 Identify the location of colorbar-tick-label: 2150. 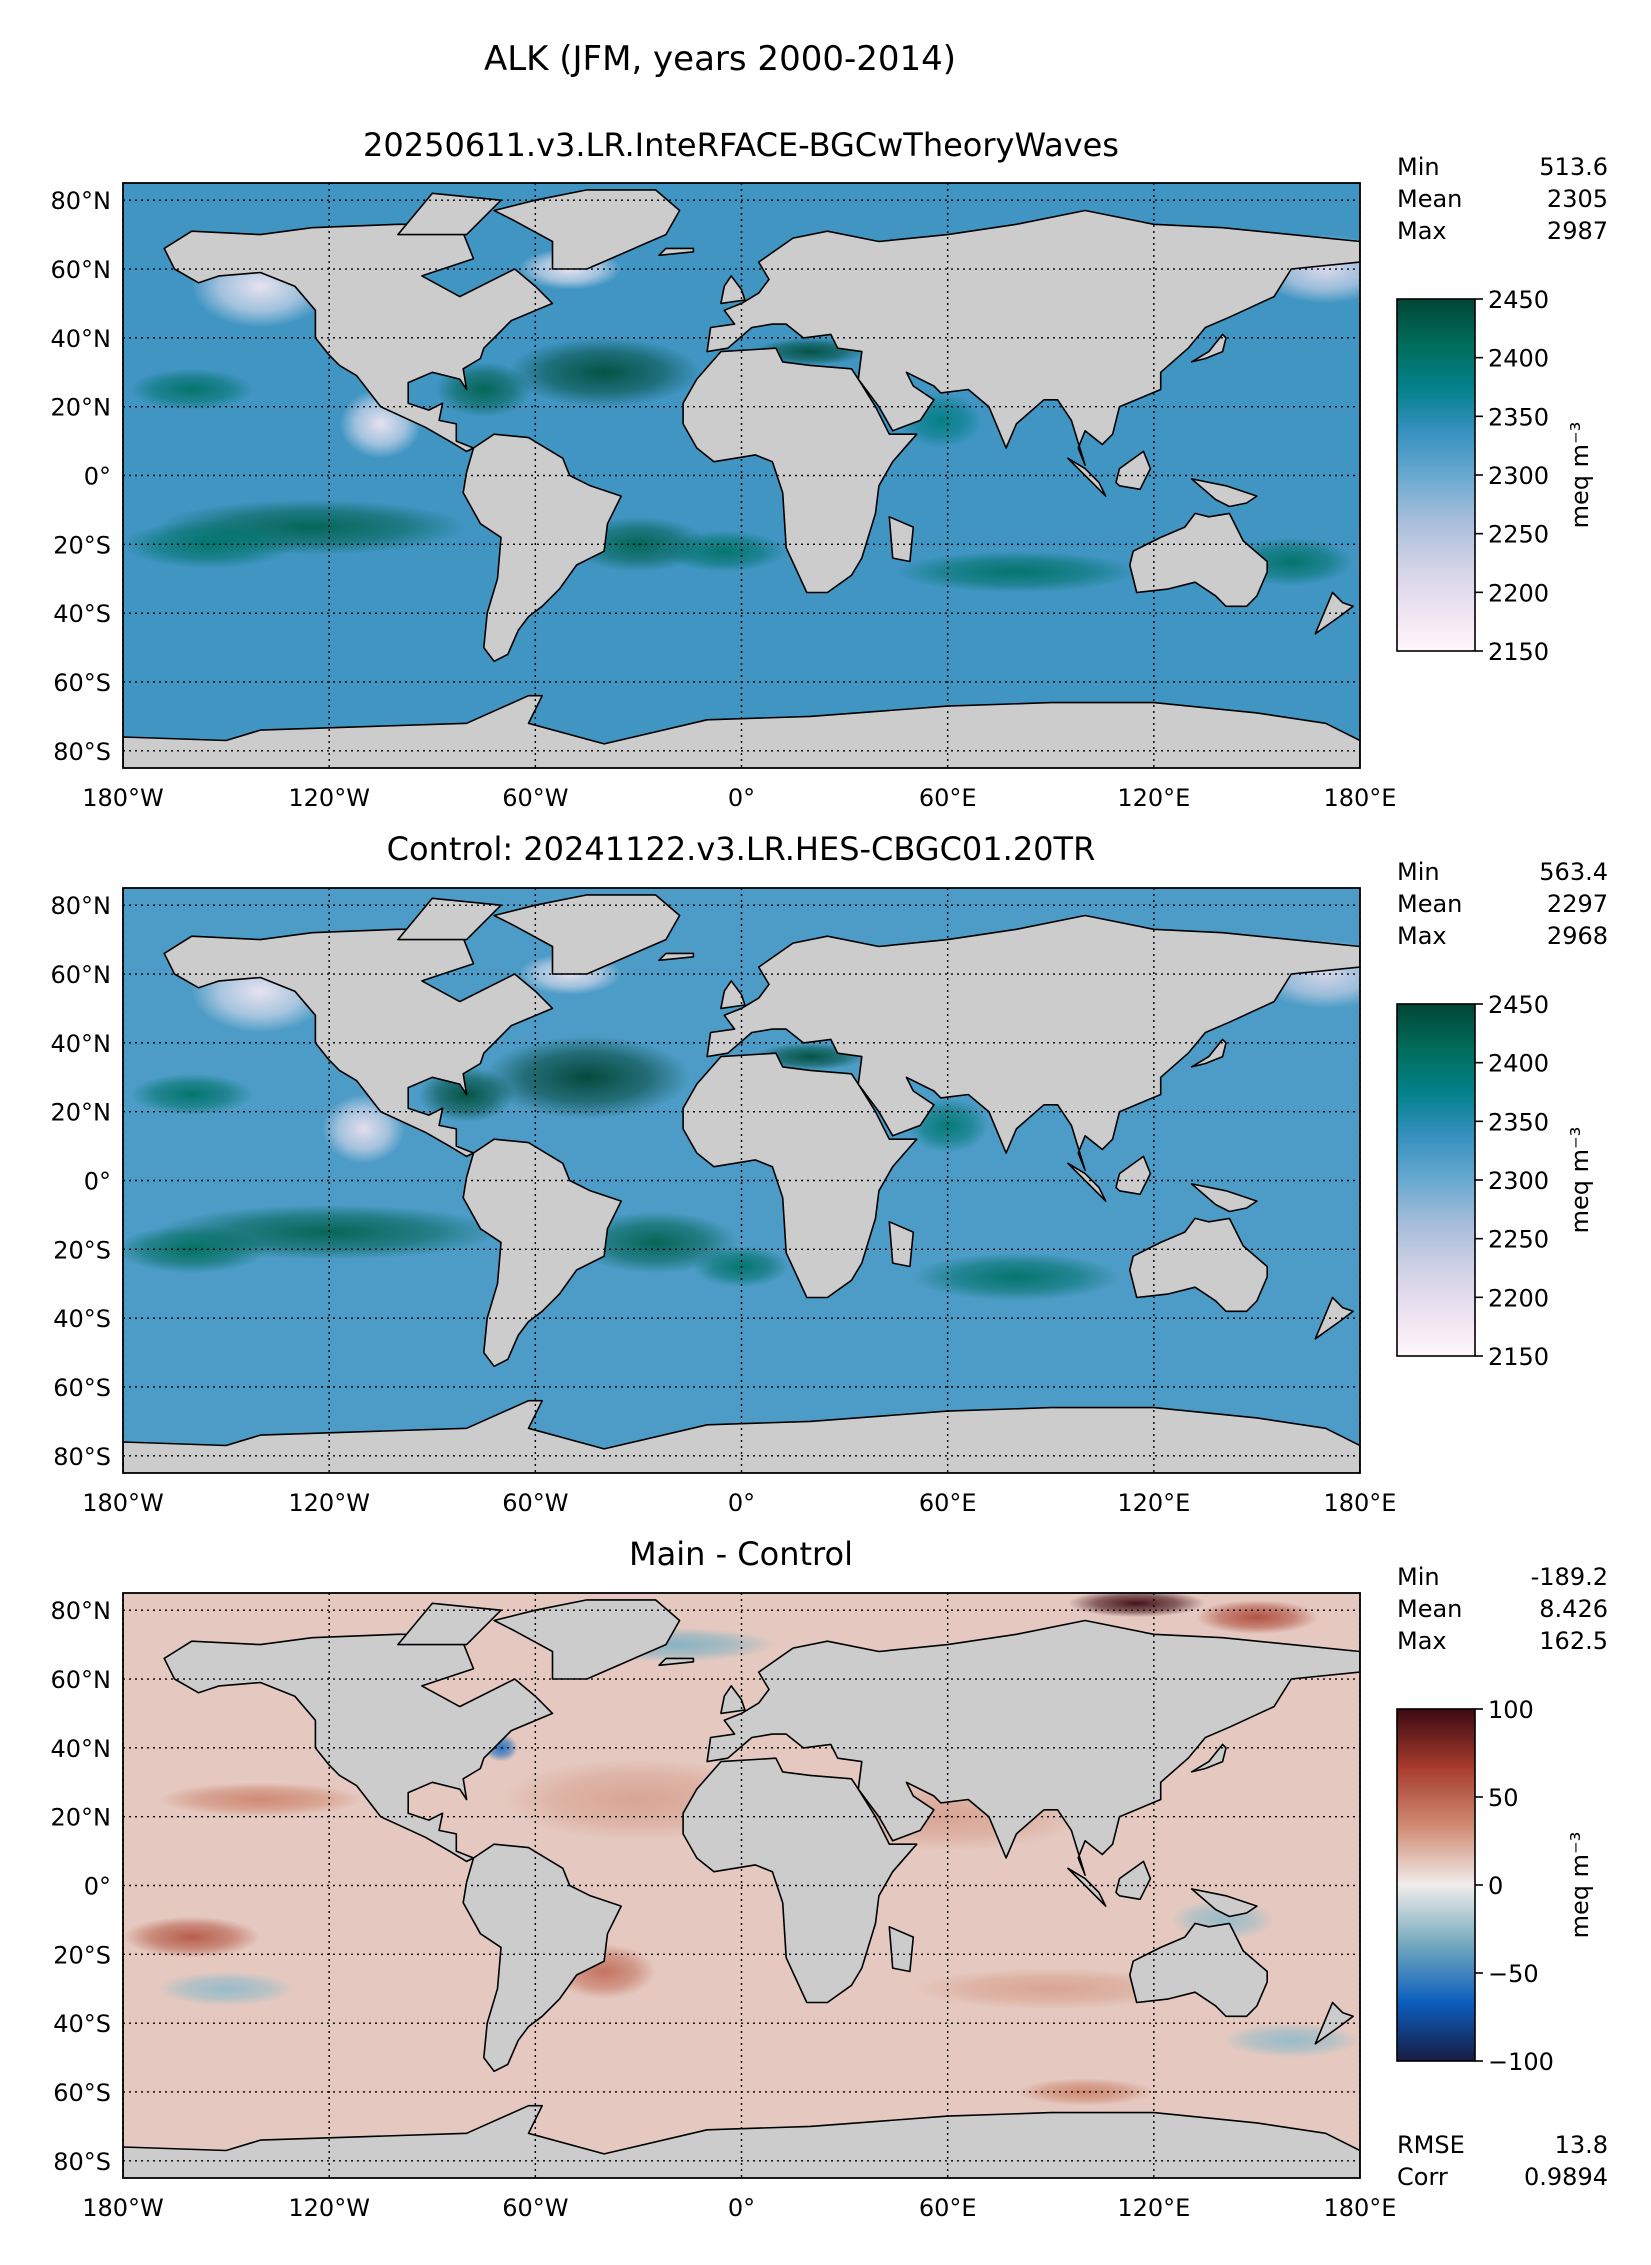
(1518, 1357).